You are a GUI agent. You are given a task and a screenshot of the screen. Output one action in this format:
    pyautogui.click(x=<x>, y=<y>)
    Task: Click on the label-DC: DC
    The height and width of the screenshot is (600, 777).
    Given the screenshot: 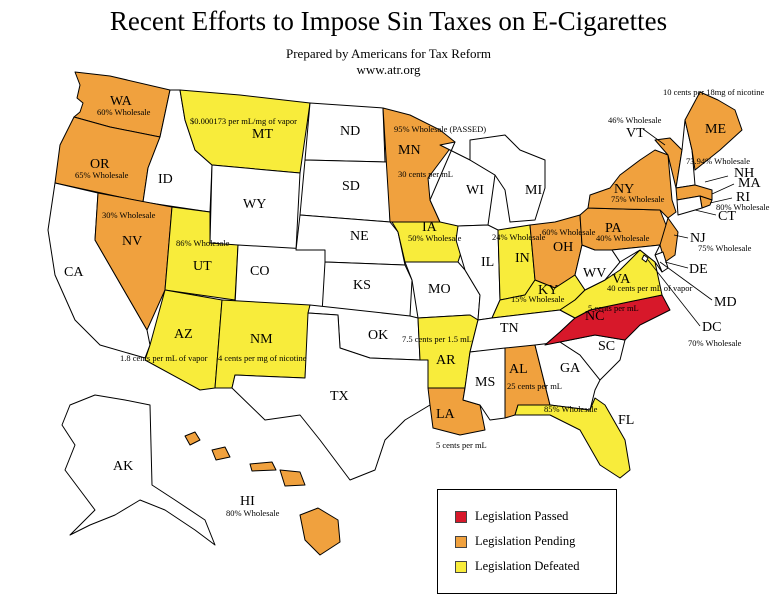 What is the action you would take?
    pyautogui.click(x=711, y=327)
    